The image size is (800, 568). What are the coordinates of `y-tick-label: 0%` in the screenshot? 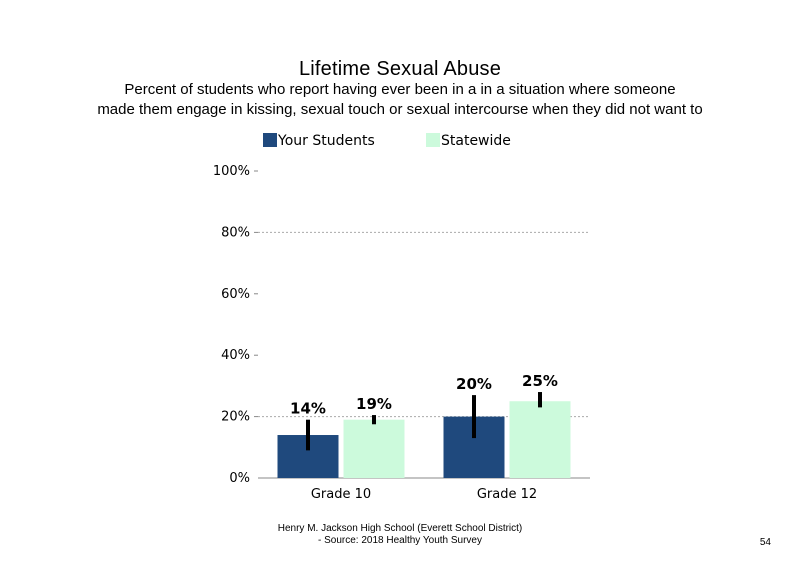 It's located at (239, 478).